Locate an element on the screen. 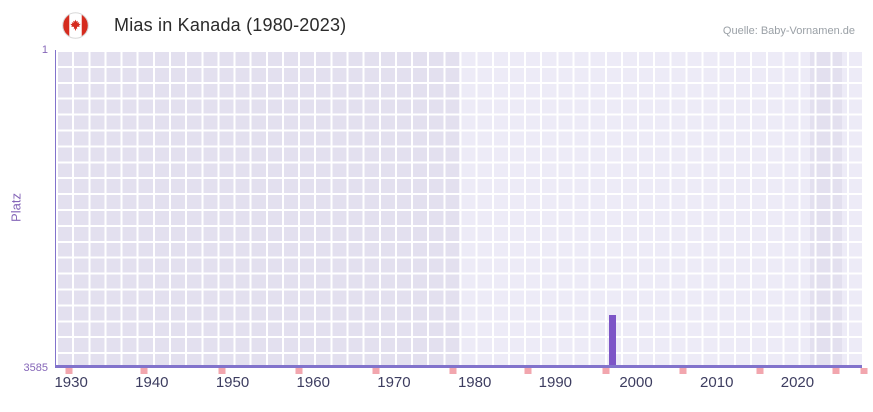 The image size is (873, 412). x-tick-label-1990: 1990 is located at coordinates (555, 382).